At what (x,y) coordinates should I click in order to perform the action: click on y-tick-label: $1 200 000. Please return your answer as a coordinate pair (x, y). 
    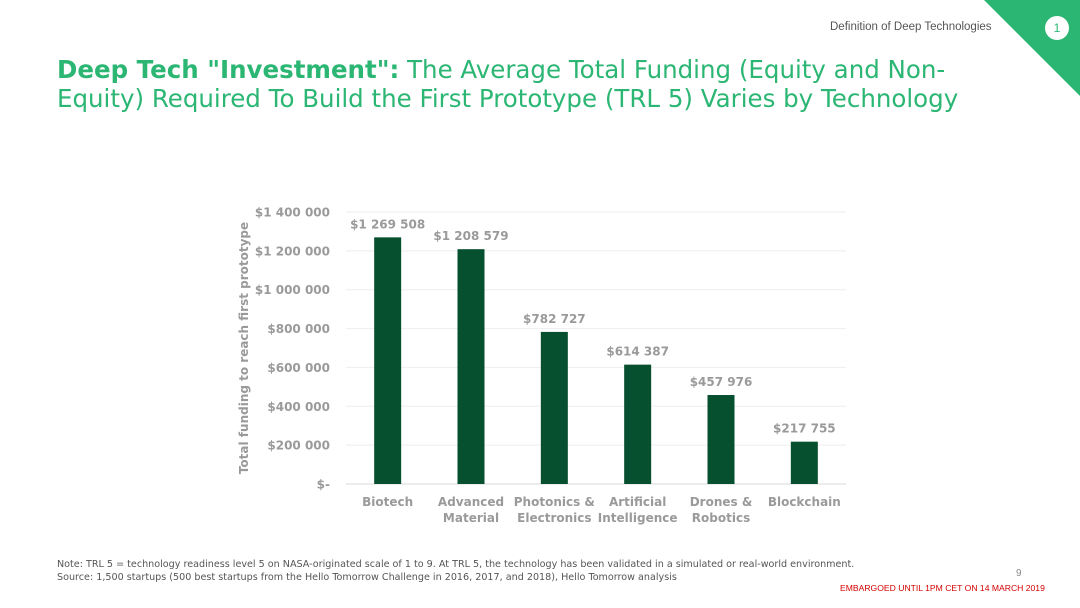
    Looking at the image, I should click on (292, 251).